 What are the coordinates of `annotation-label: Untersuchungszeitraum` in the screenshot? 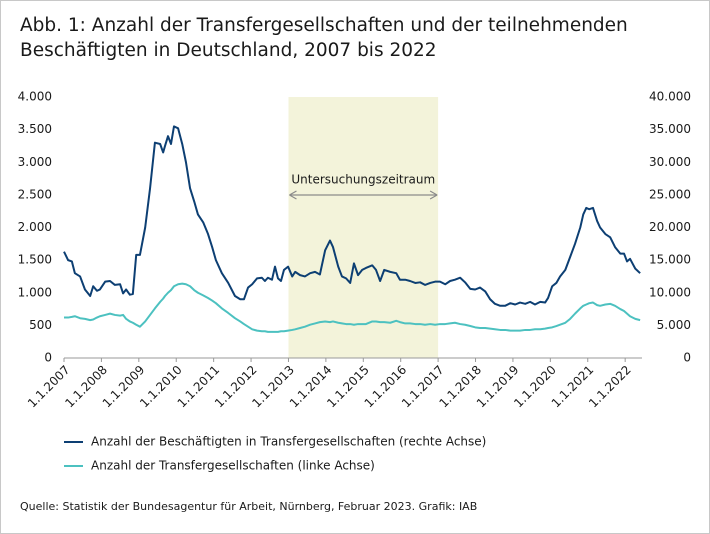 It's located at (363, 180).